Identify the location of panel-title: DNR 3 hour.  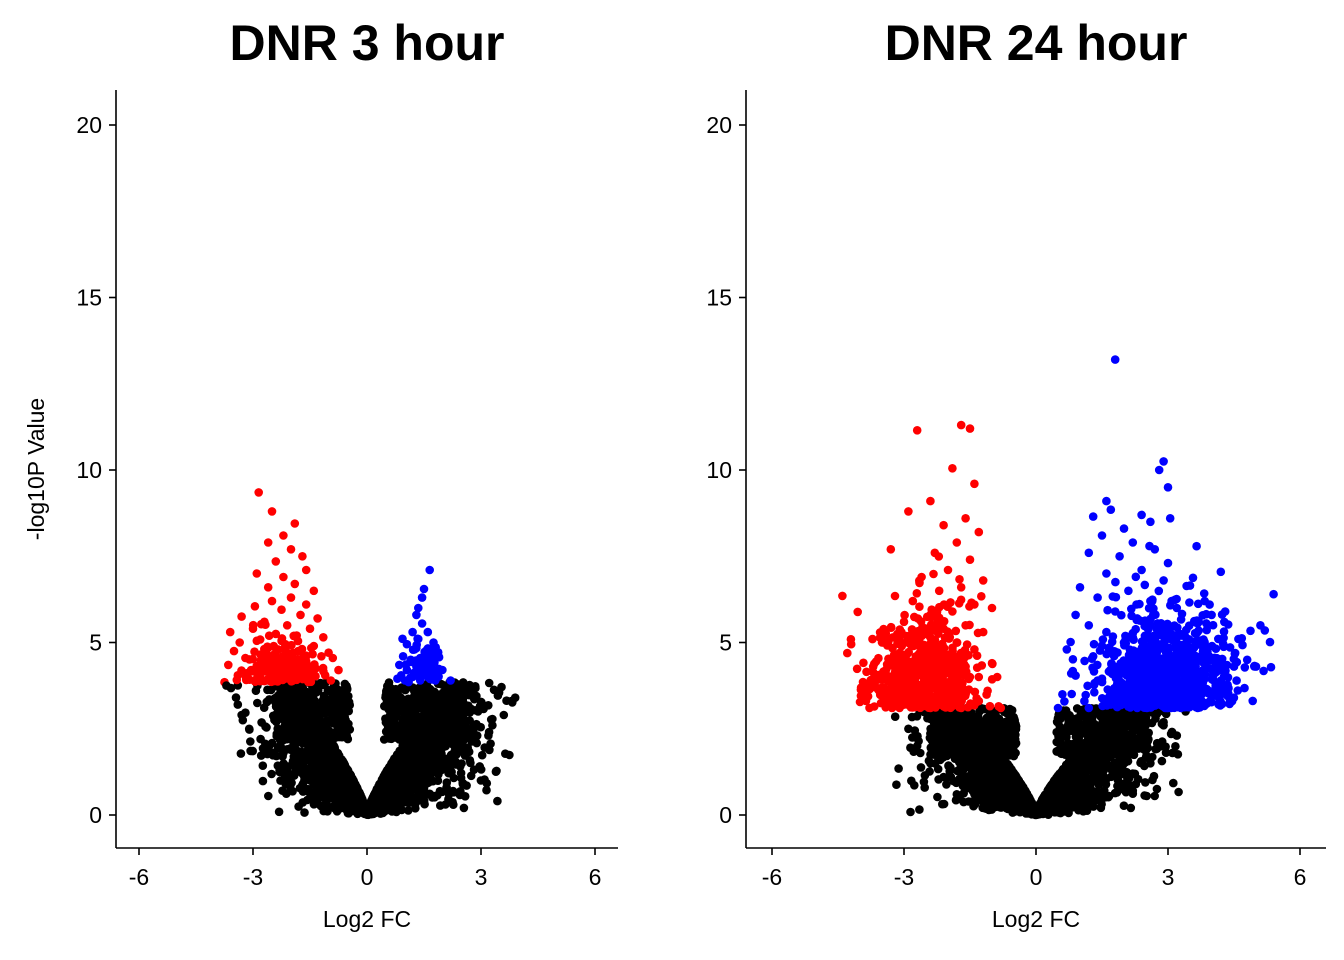
(367, 43).